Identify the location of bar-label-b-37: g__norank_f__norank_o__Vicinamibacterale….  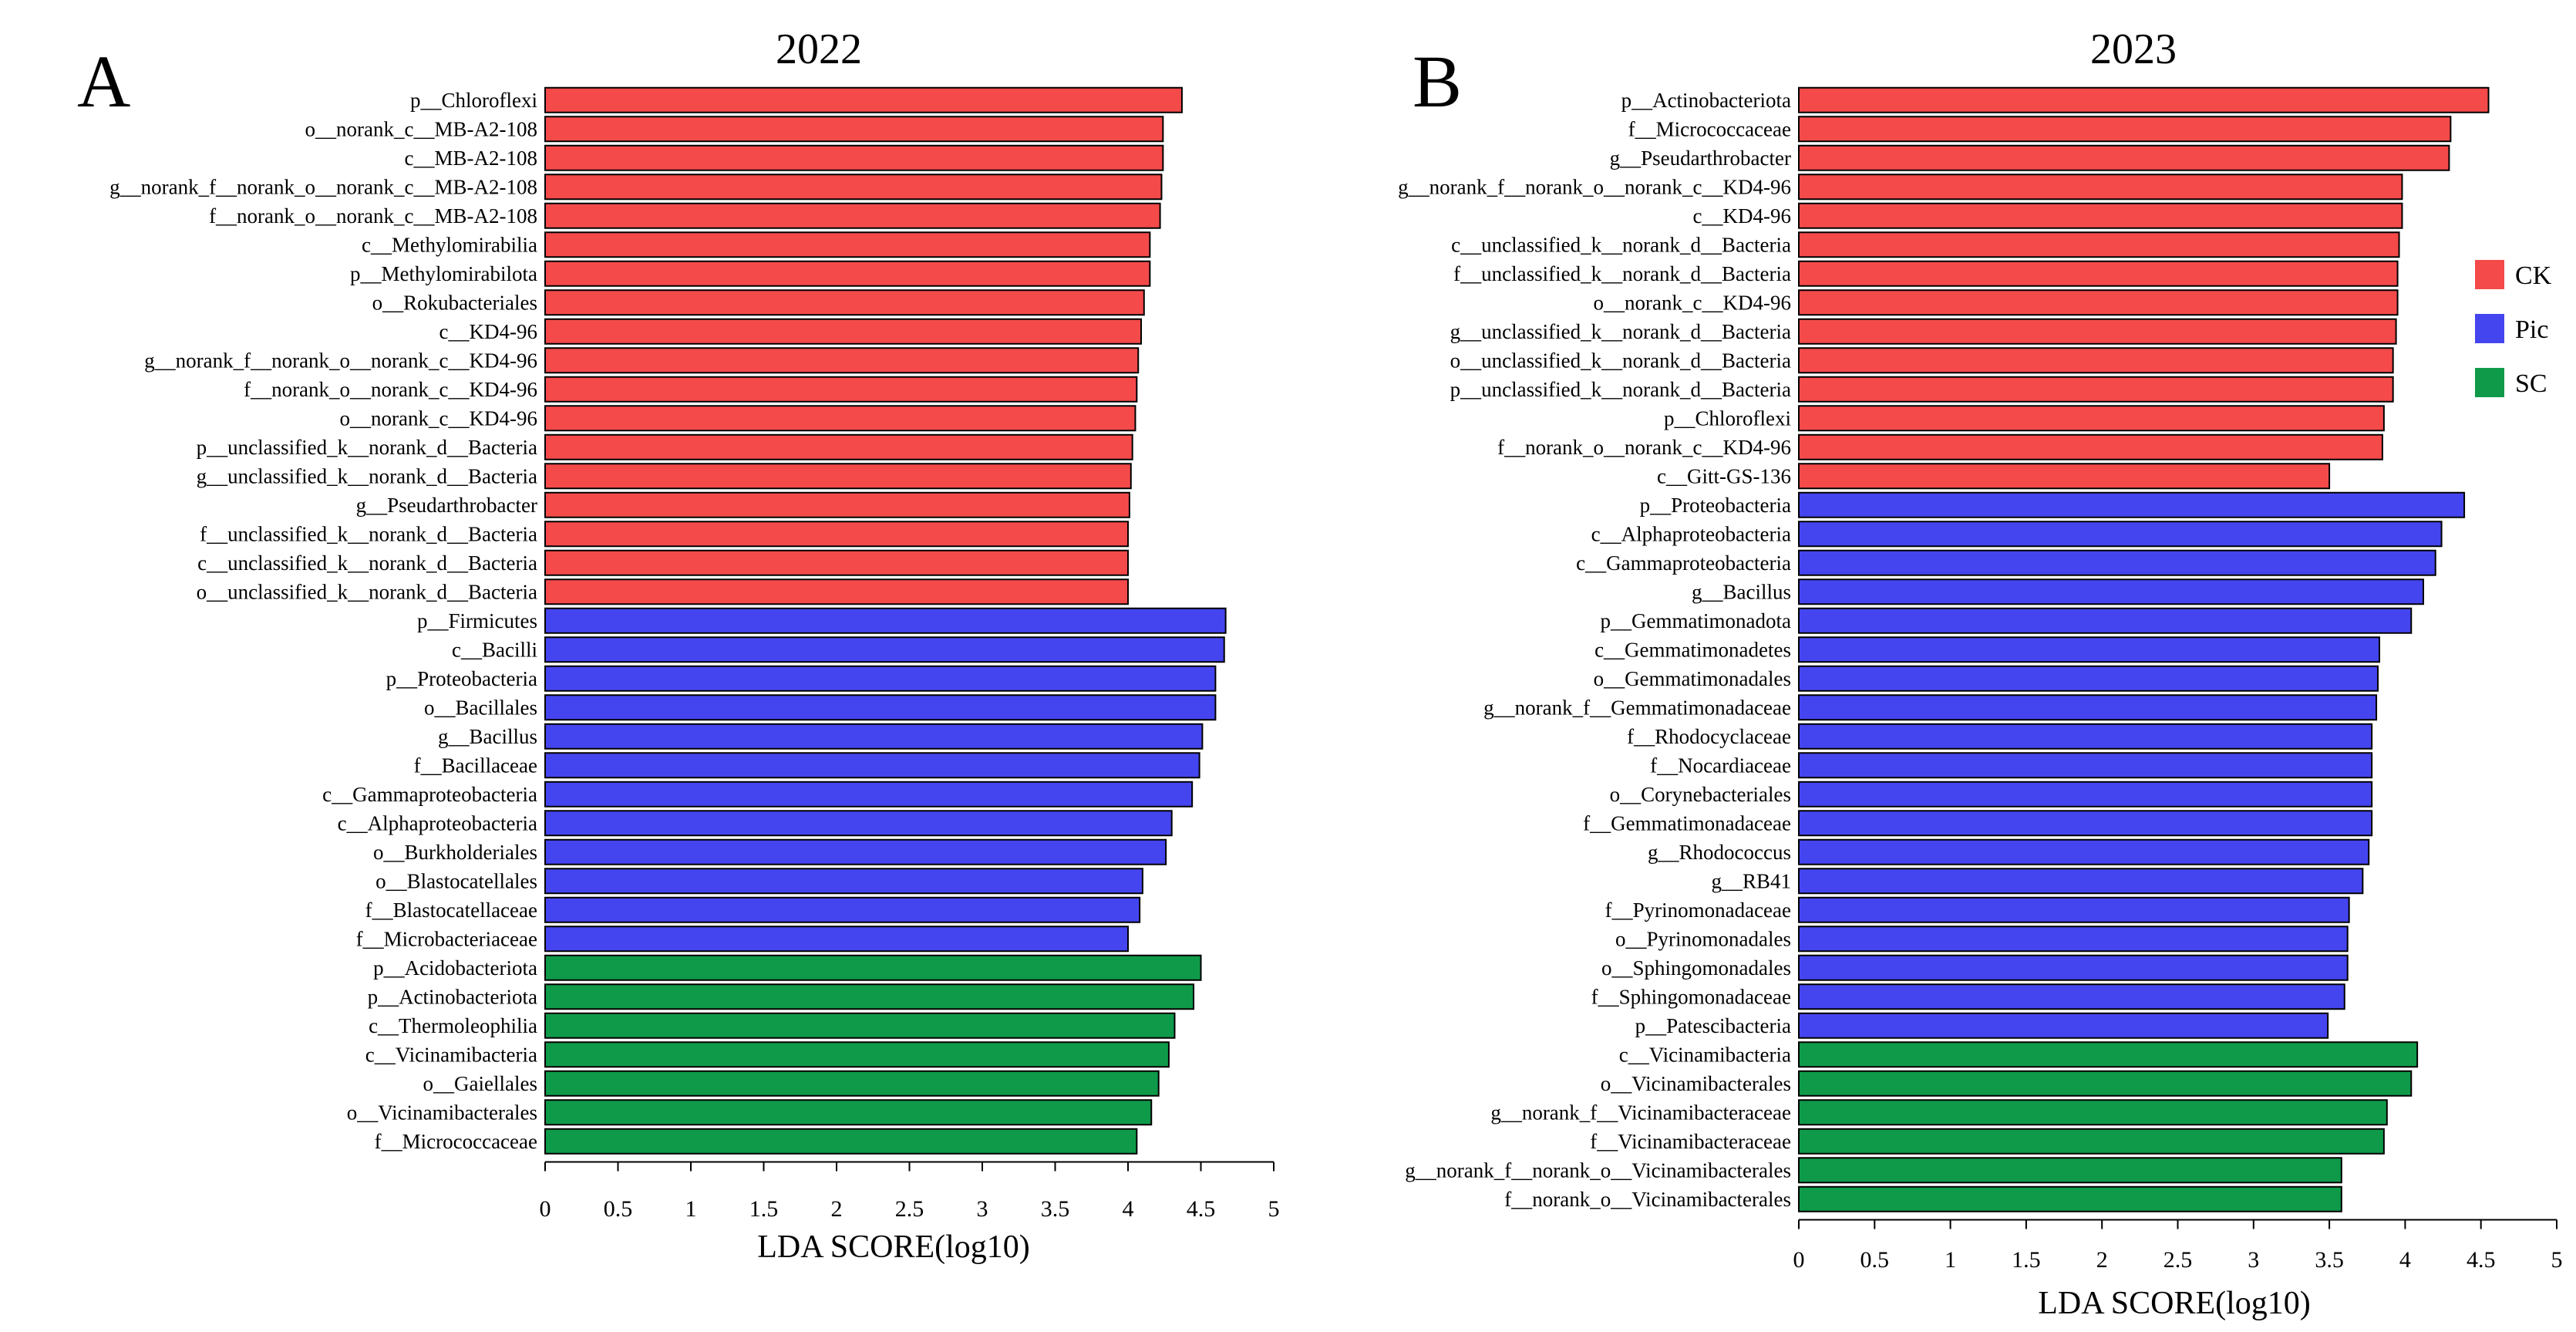
(1598, 1170).